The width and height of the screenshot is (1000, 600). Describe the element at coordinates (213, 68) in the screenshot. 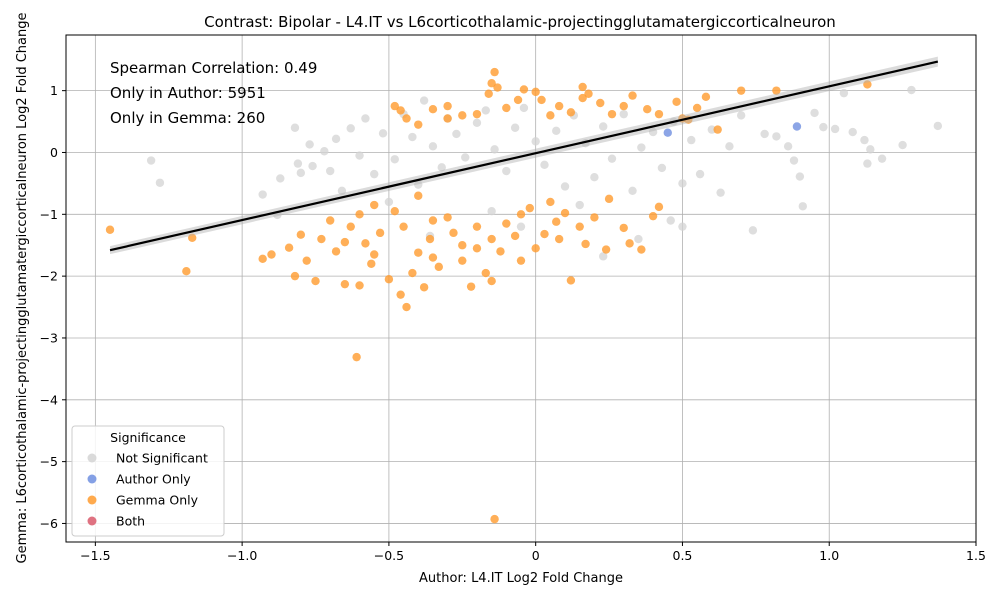

I see `annotation-spearman: Spearman Correlation: 0.49` at that location.